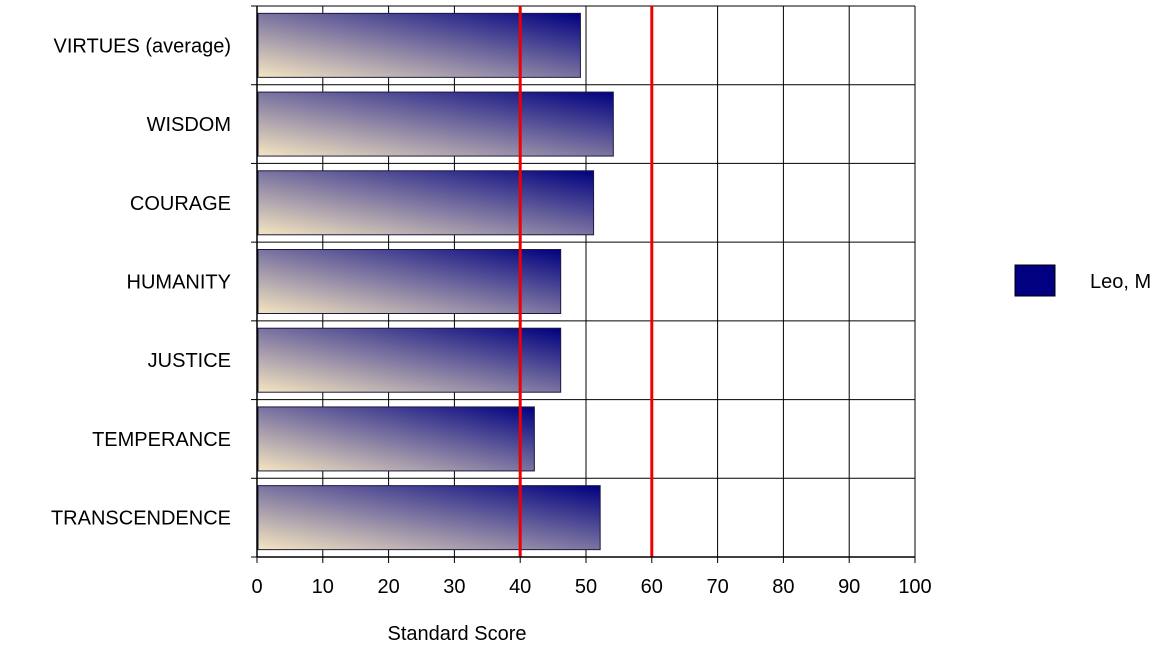 The width and height of the screenshot is (1174, 648). What do you see at coordinates (914, 587) in the screenshot?
I see `x-tick-label: 100` at bounding box center [914, 587].